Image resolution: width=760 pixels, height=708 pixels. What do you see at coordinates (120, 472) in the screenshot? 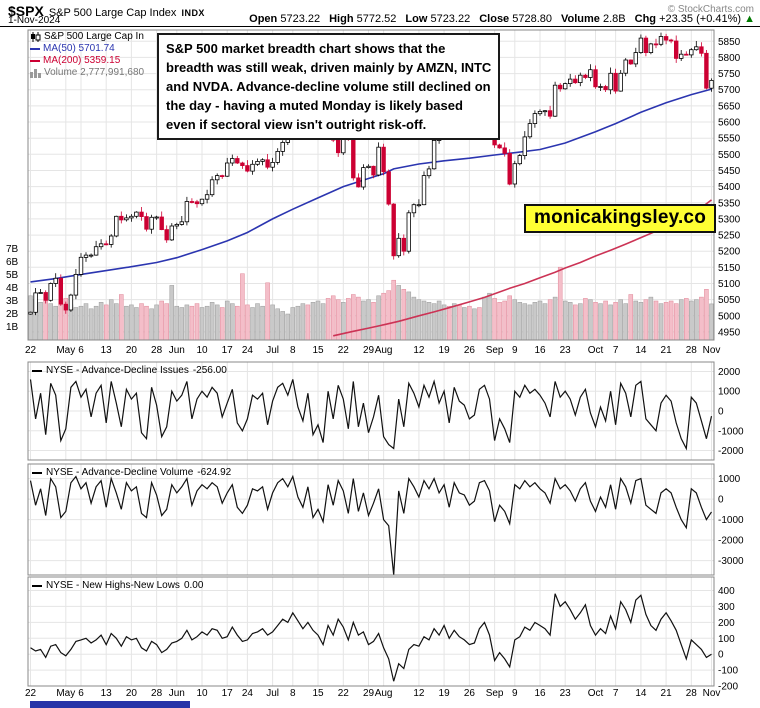
I see `panel-title: NYSE - Advance-Decline Volume` at bounding box center [120, 472].